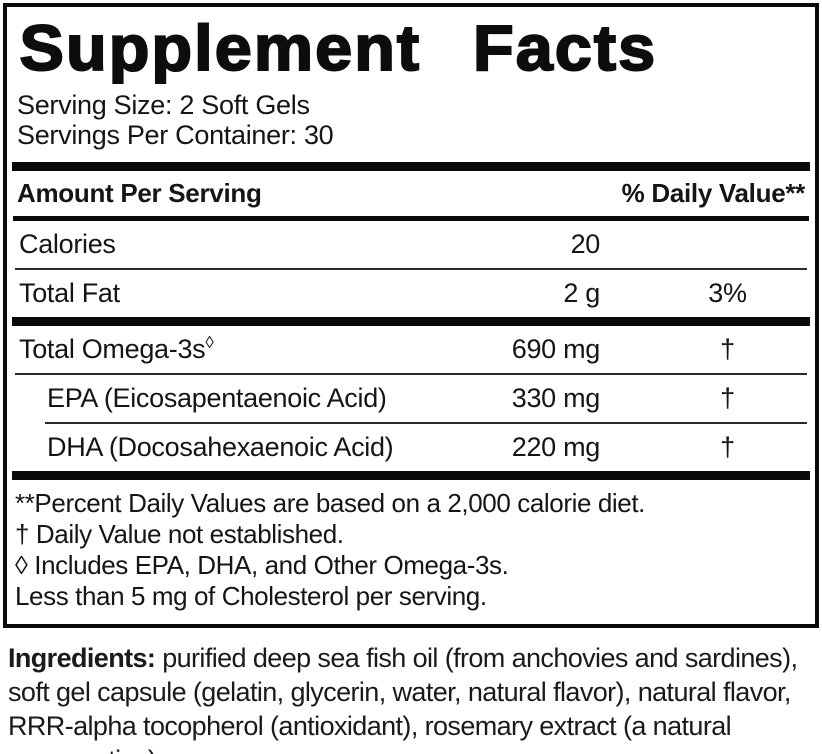 The width and height of the screenshot is (822, 754). Describe the element at coordinates (179, 534) in the screenshot. I see `footnote-daily-value-not-established: † Daily Value not established.` at that location.